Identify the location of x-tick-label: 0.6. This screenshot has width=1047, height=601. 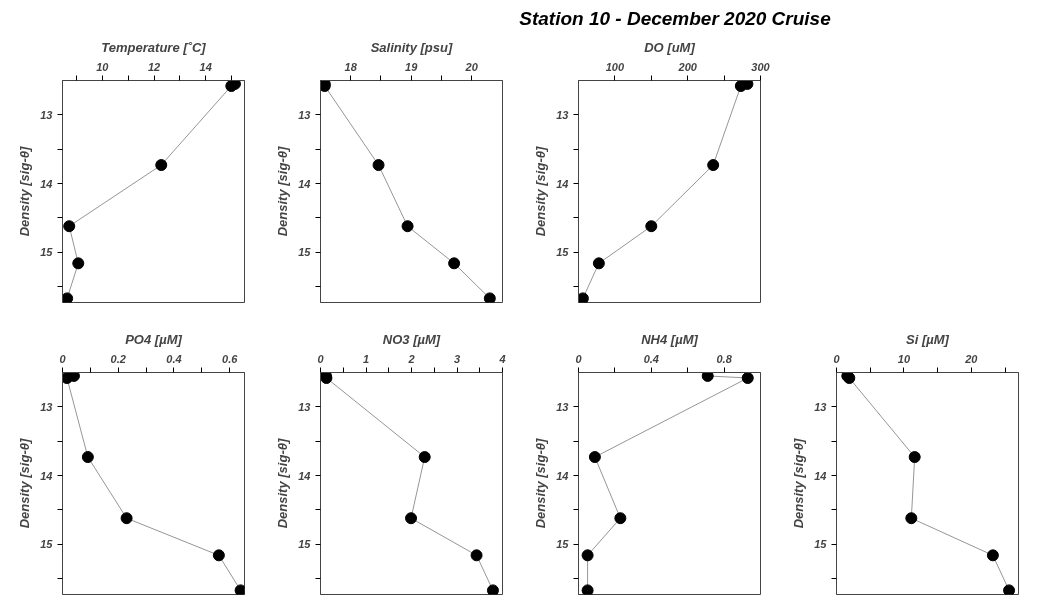
(230, 358).